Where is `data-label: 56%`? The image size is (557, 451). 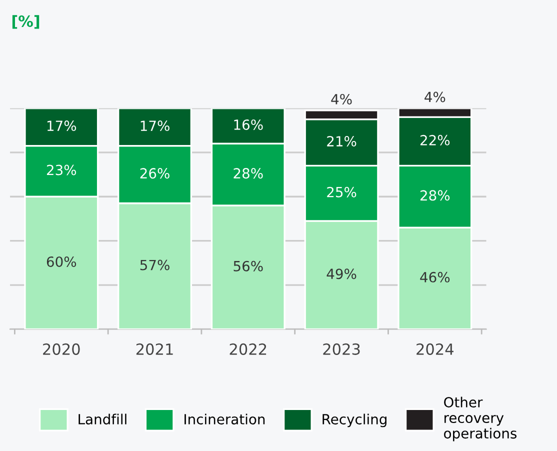
data-label: 56% is located at coordinates (248, 266).